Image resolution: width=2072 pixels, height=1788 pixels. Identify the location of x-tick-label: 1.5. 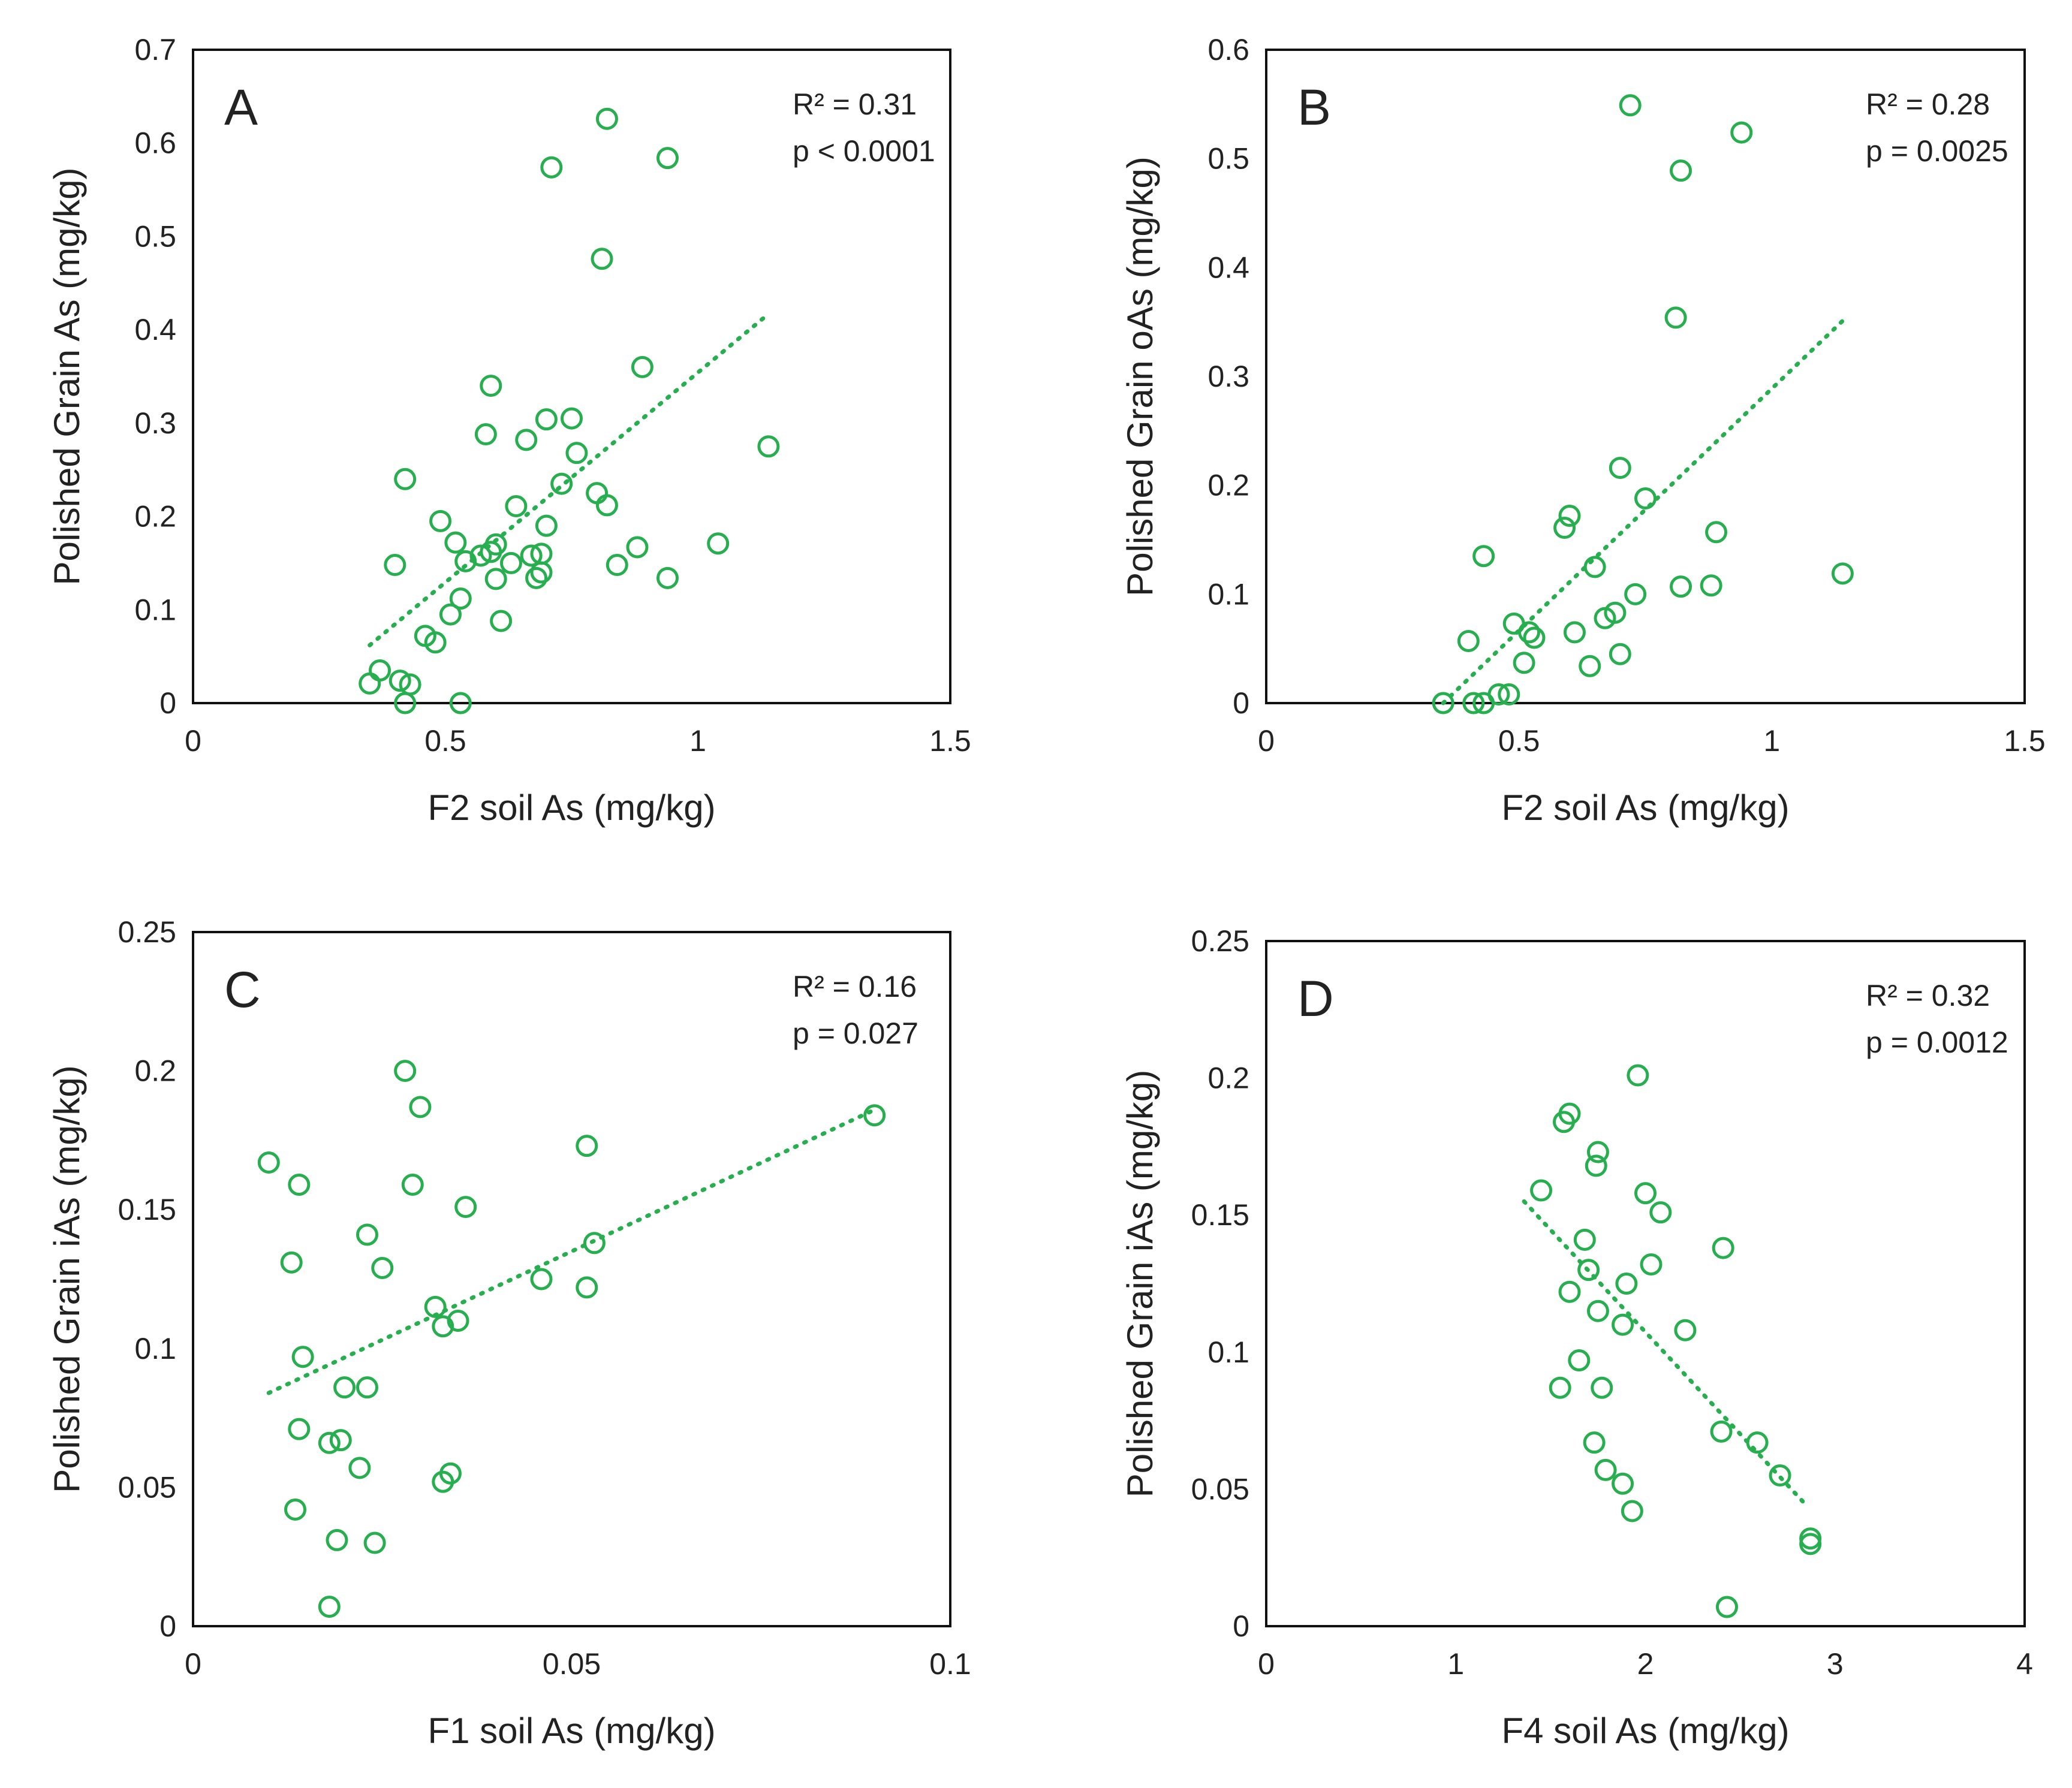
(950, 741).